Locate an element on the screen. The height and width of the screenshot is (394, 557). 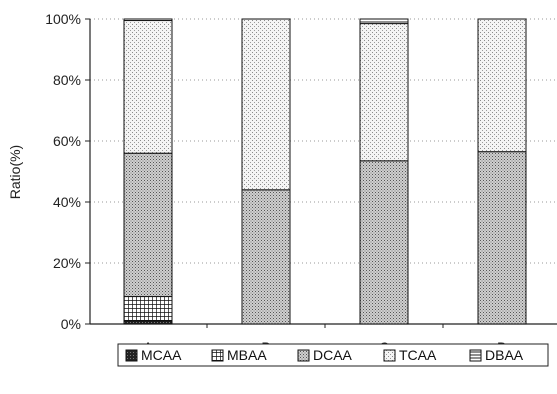
bar-segment-dcaa-b is located at coordinates (266, 257).